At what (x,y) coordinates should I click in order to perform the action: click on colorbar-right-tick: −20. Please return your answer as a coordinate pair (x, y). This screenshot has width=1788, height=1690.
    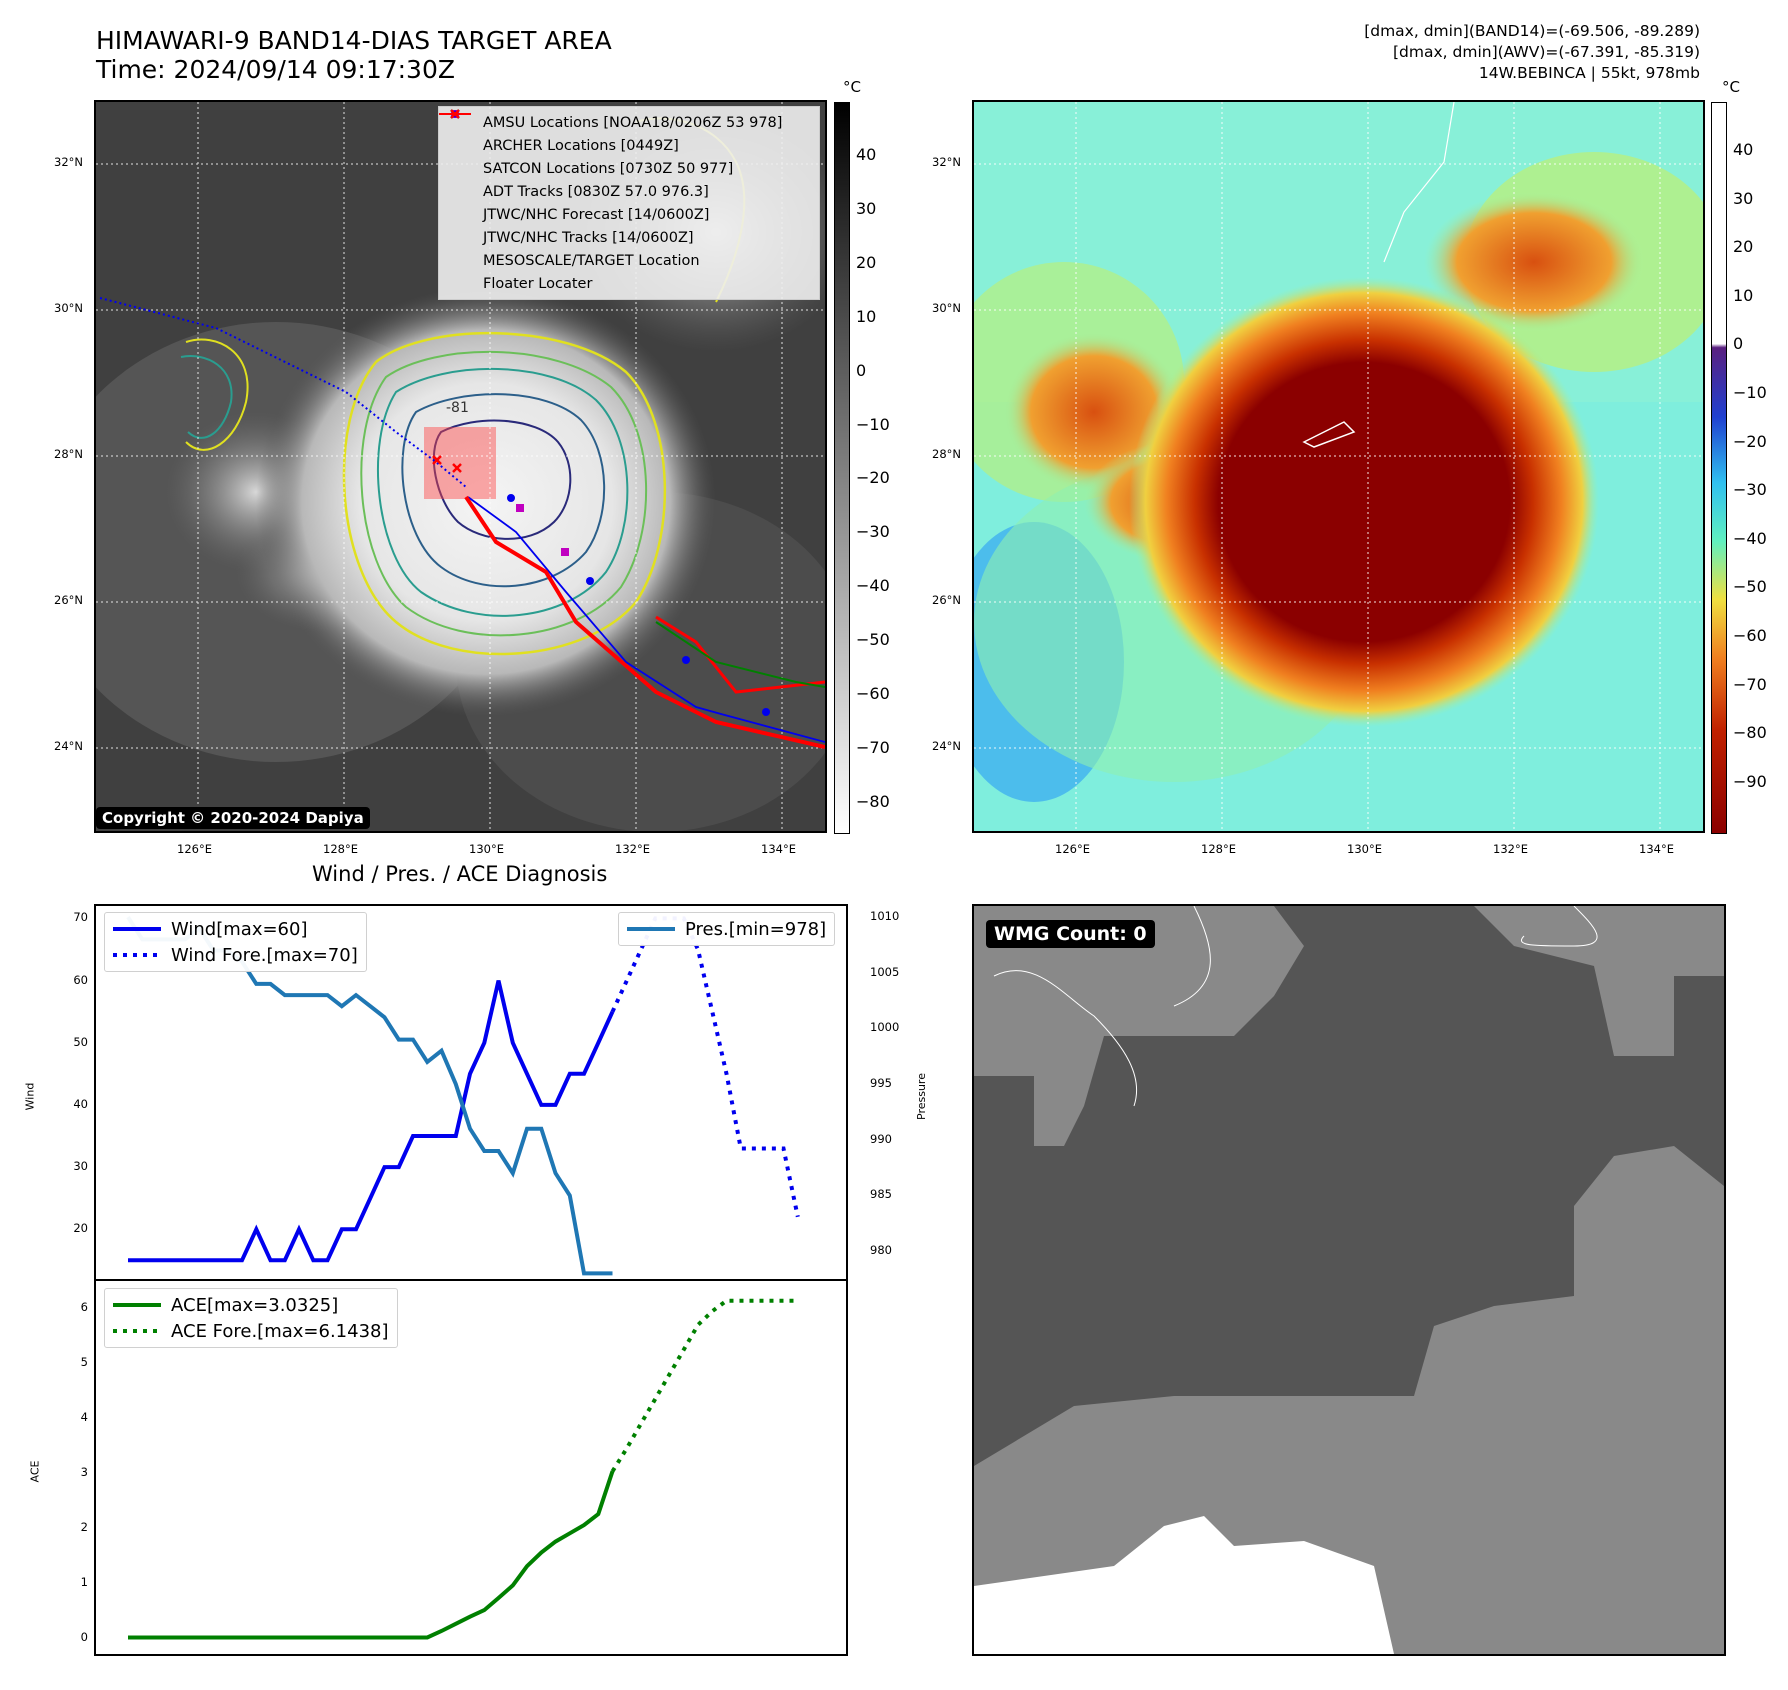
    Looking at the image, I should click on (1750, 441).